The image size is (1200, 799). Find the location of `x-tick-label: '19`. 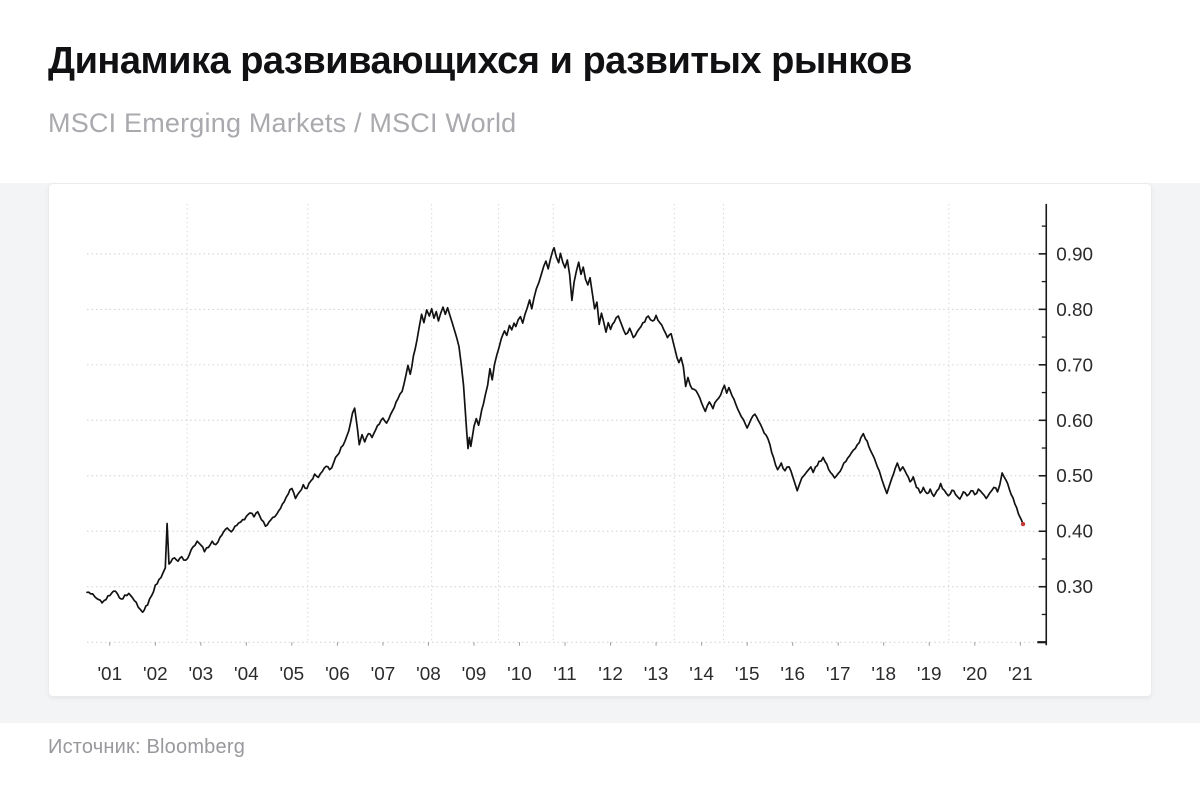

x-tick-label: '19 is located at coordinates (929, 674).